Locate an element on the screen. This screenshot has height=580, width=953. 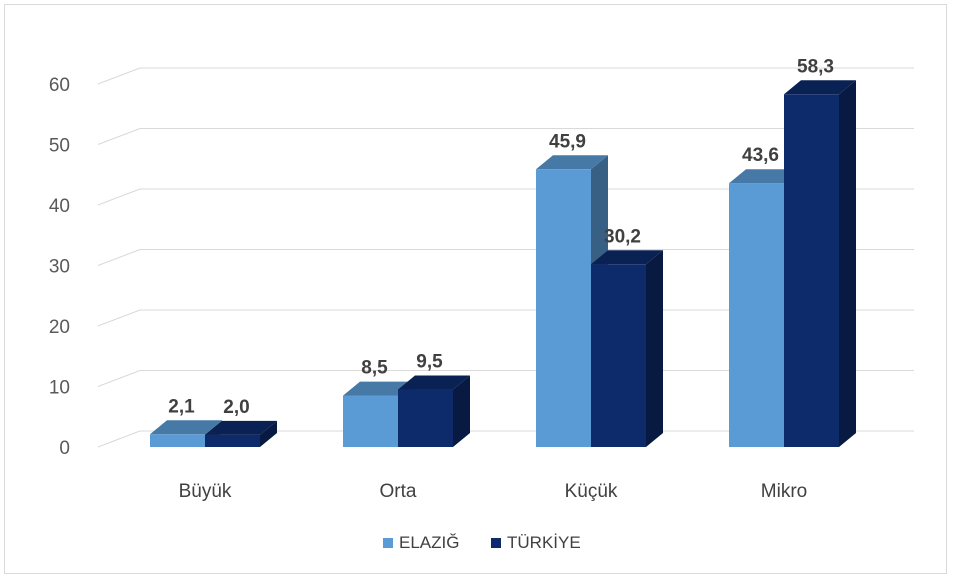
data-label: 45,9 is located at coordinates (567, 141).